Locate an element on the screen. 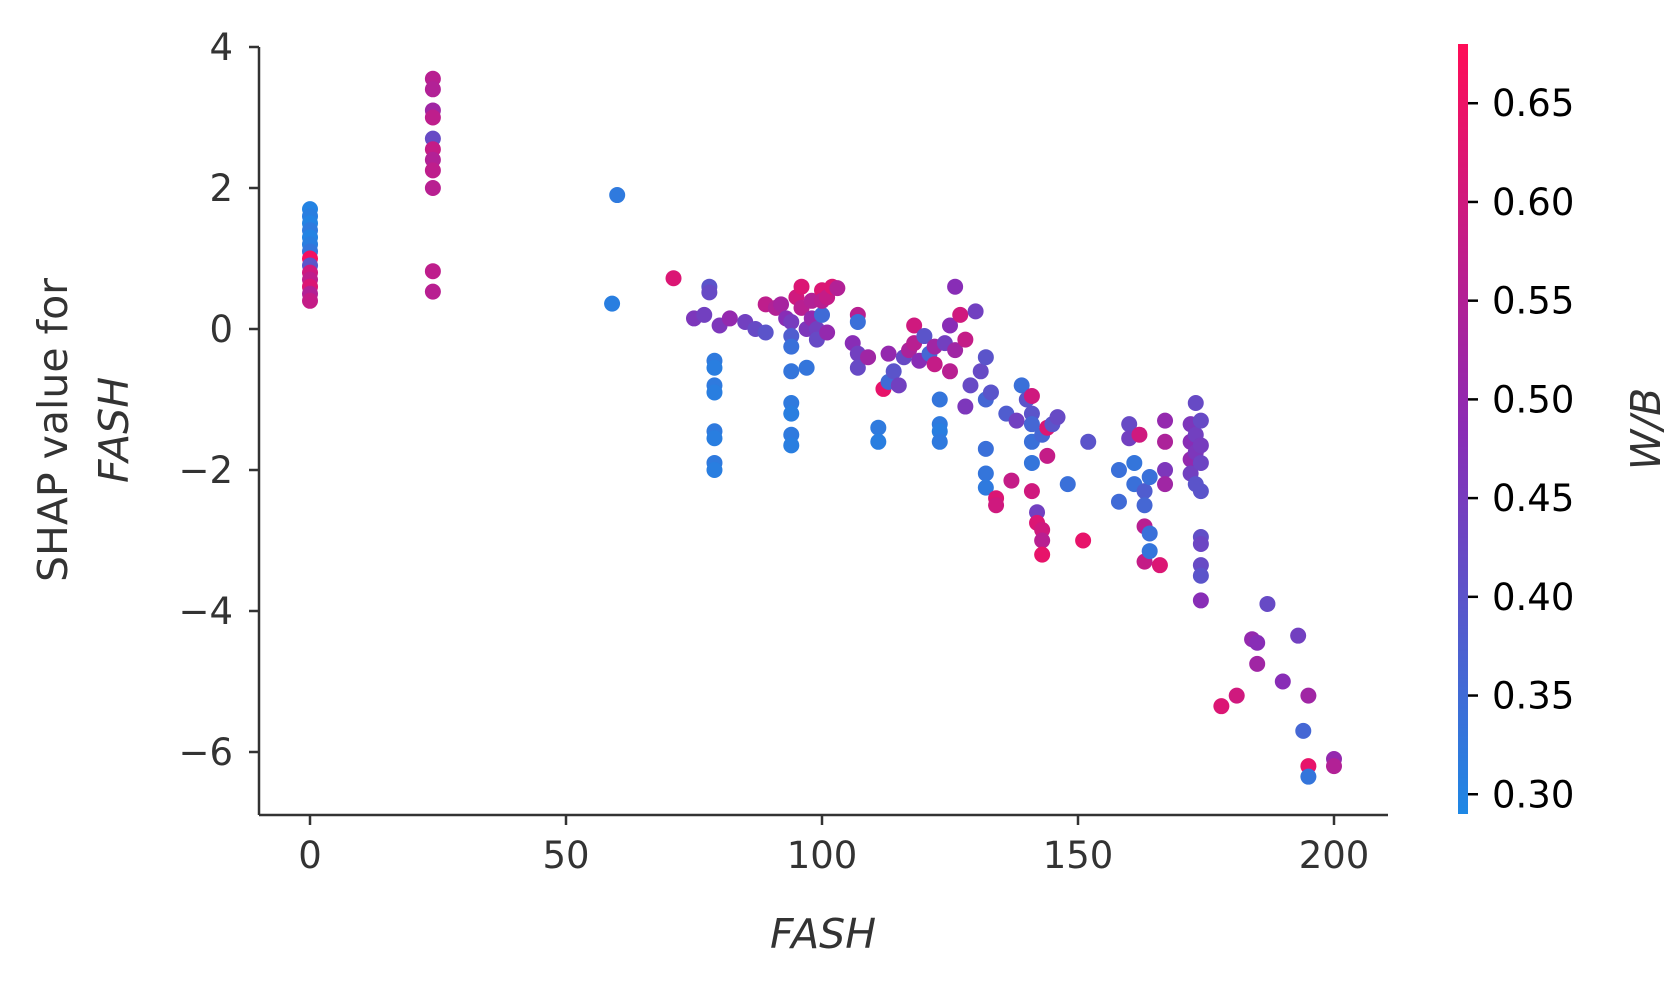  y-tick-label: 0 is located at coordinates (221, 329).